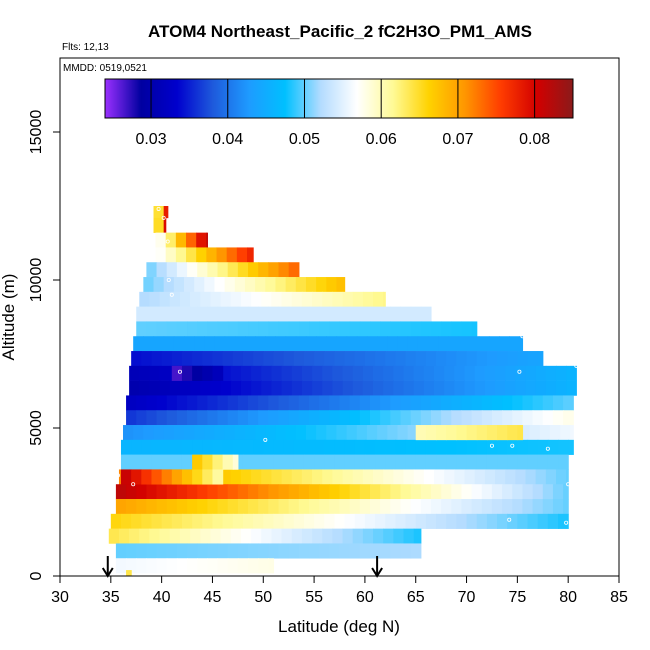  What do you see at coordinates (85, 47) in the screenshot?
I see `flights-label: Flts: 12,13` at bounding box center [85, 47].